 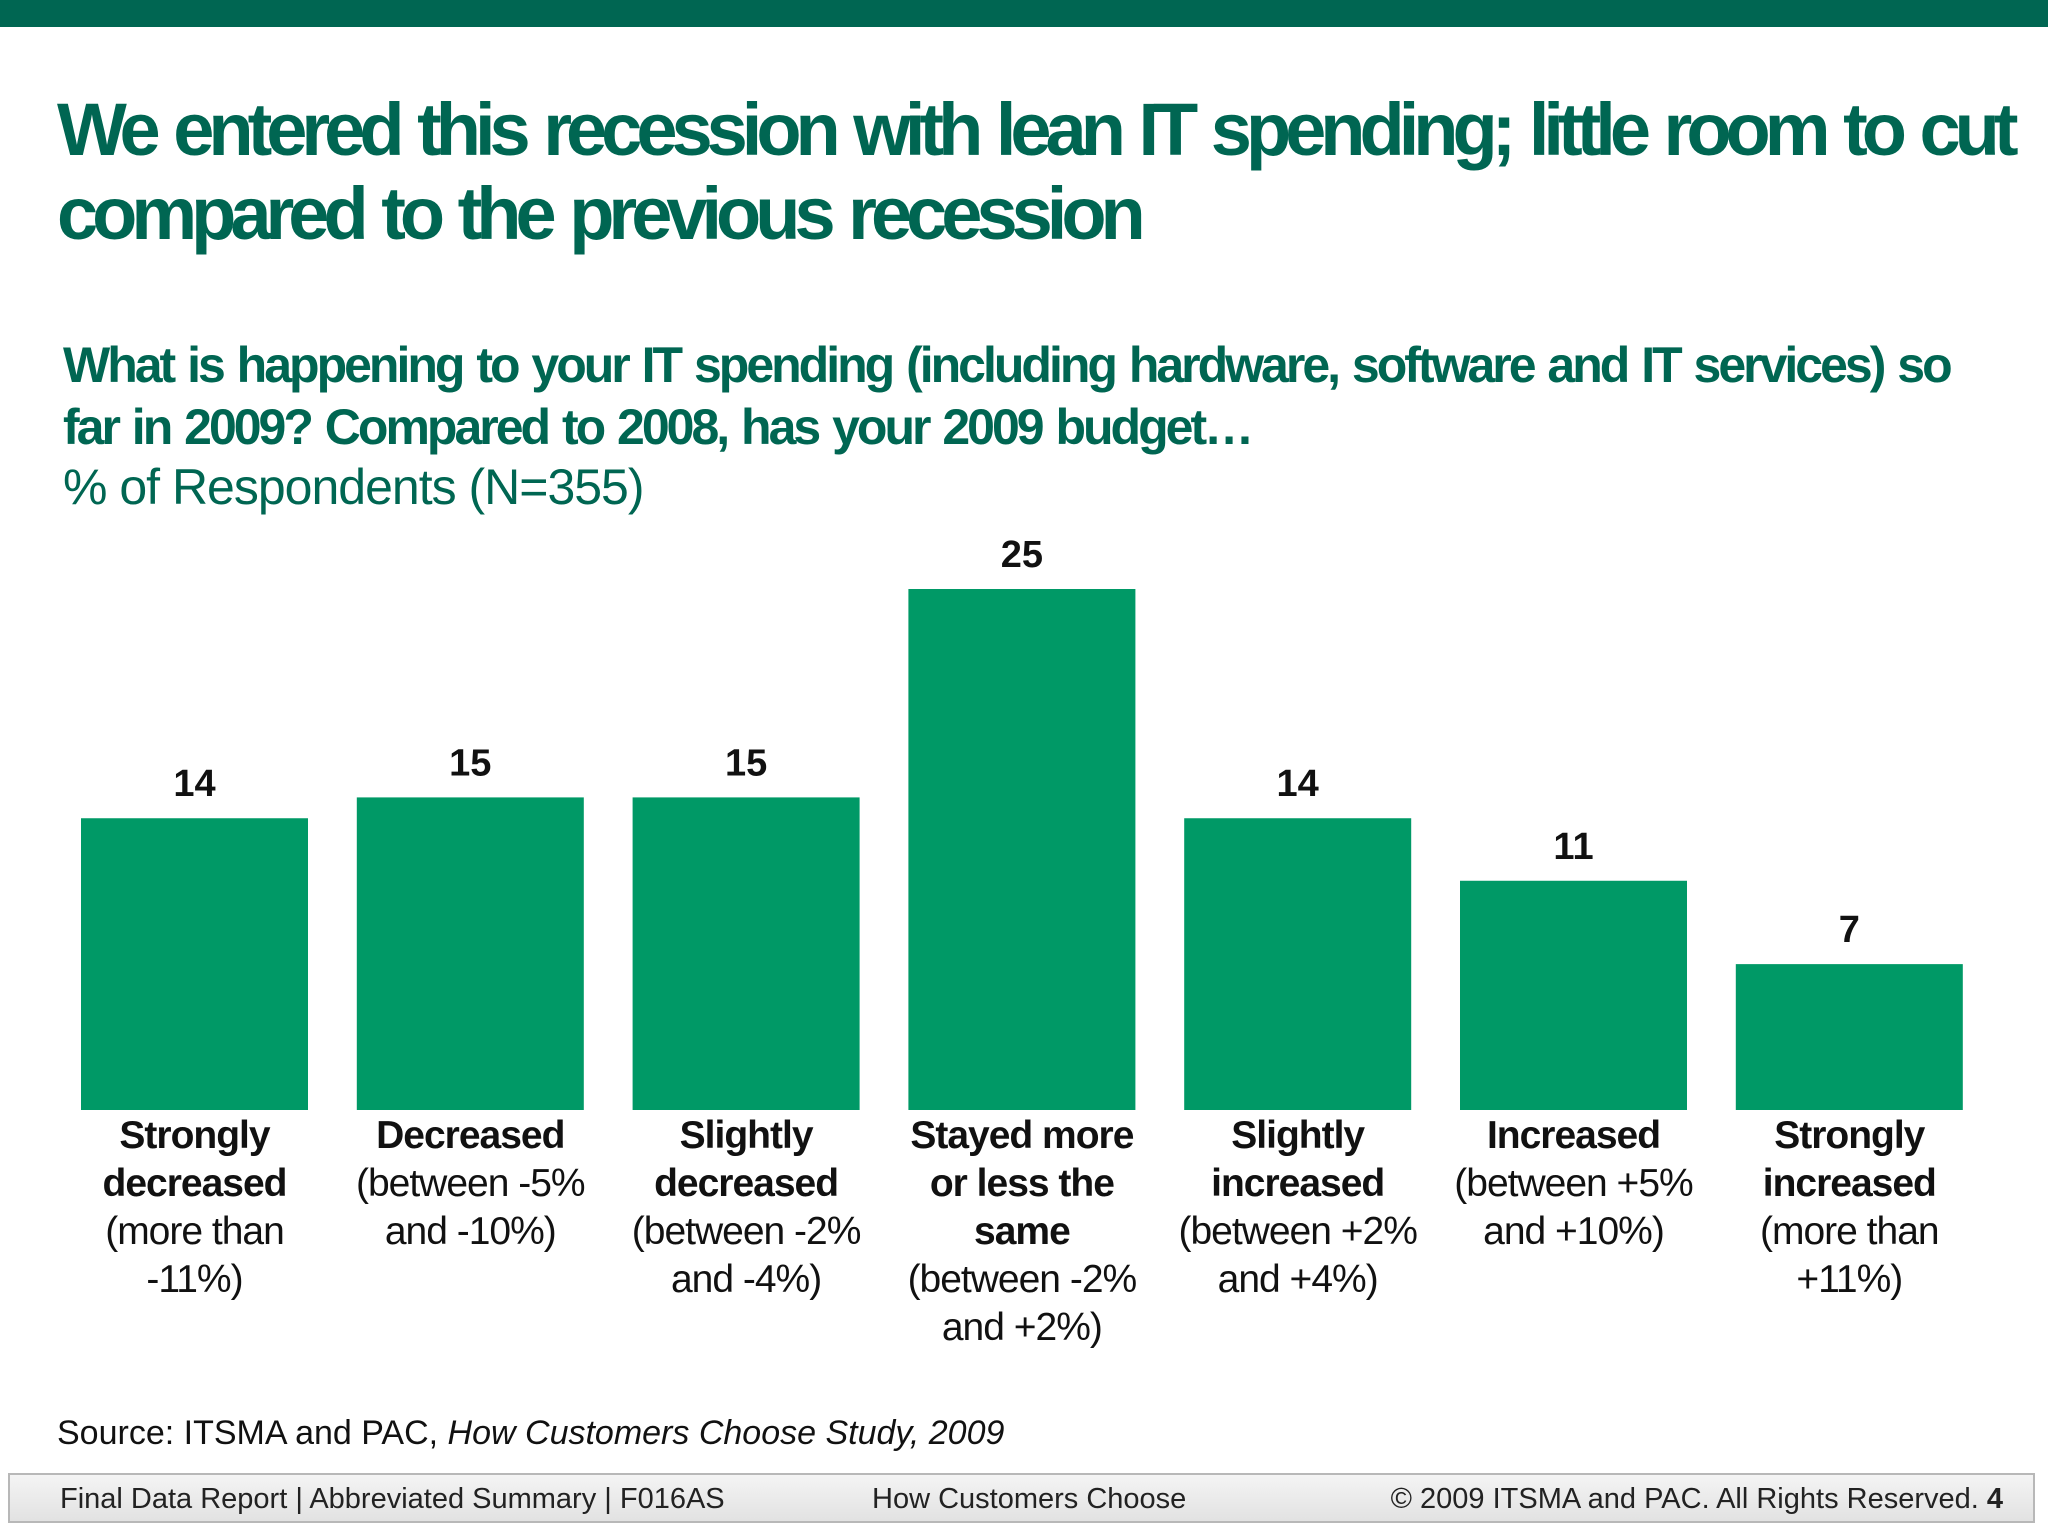 What do you see at coordinates (746, 763) in the screenshot?
I see `data-label-2: 15` at bounding box center [746, 763].